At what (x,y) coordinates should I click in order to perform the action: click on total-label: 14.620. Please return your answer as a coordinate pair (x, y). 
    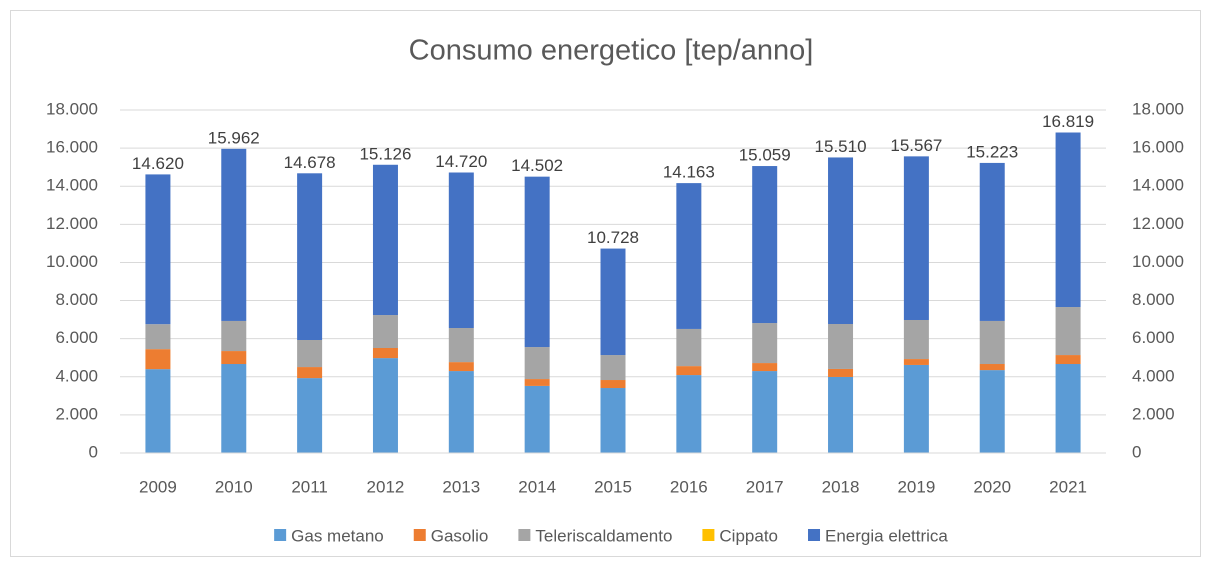
    Looking at the image, I should click on (158, 163).